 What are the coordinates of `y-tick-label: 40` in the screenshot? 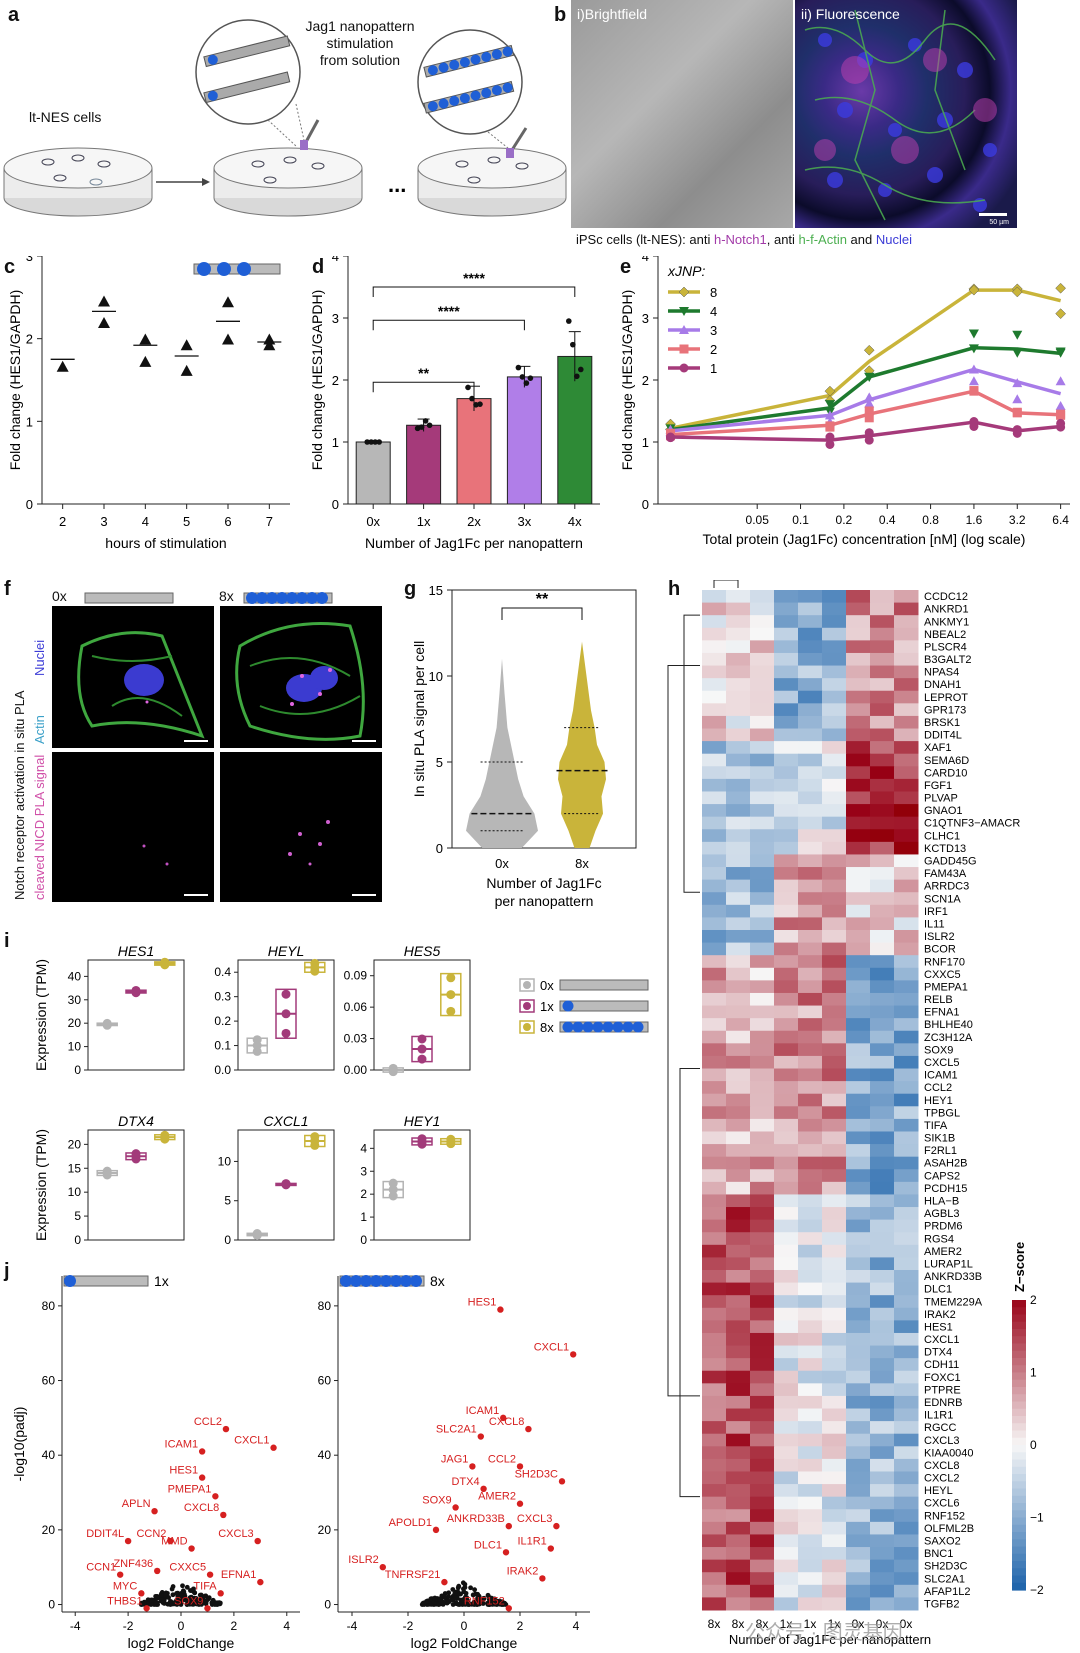 It's located at (75, 976).